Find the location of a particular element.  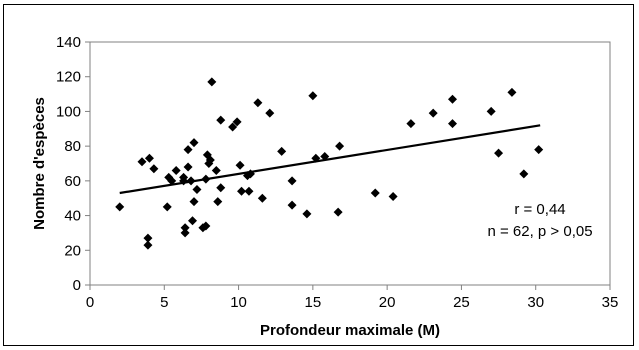

x-axis-ticks: 0 5 10 15 20 25 30 35 is located at coordinates (352, 298).